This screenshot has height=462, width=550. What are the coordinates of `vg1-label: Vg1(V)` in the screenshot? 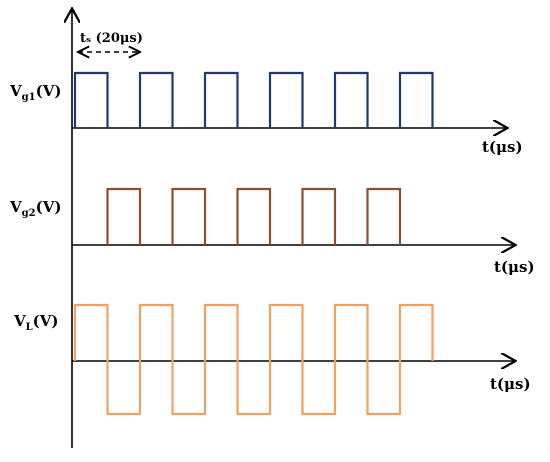 It's located at (35, 92).